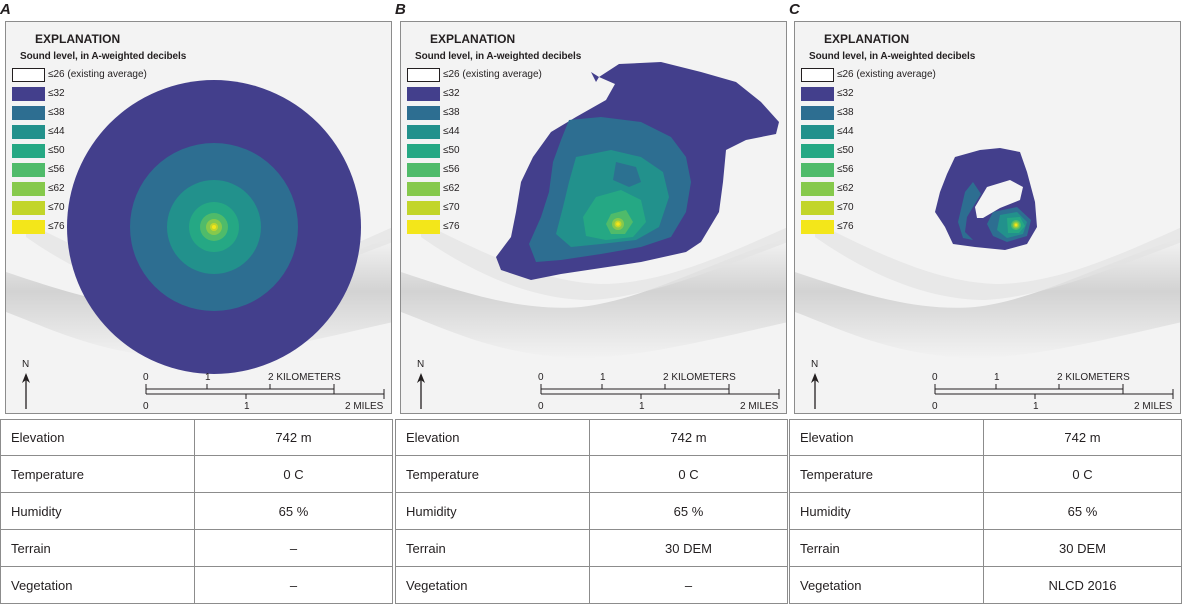  What do you see at coordinates (845, 188) in the screenshot?
I see `legend-label: ≤62` at bounding box center [845, 188].